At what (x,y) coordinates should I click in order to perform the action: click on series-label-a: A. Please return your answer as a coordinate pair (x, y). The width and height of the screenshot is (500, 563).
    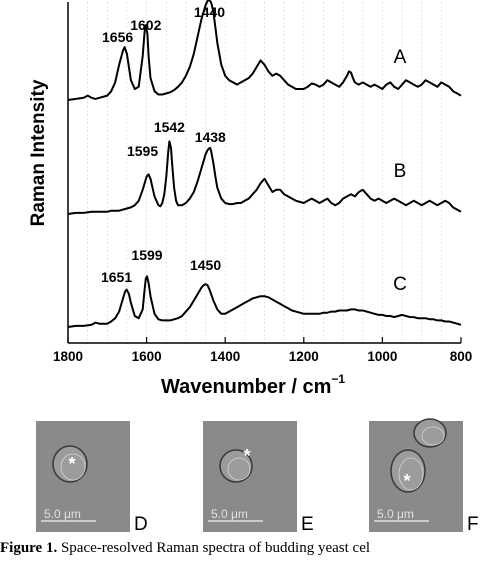
    Looking at the image, I should click on (400, 57).